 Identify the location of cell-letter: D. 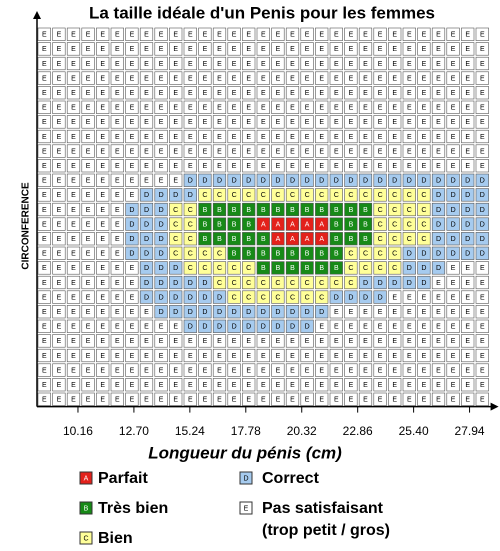
(482, 210).